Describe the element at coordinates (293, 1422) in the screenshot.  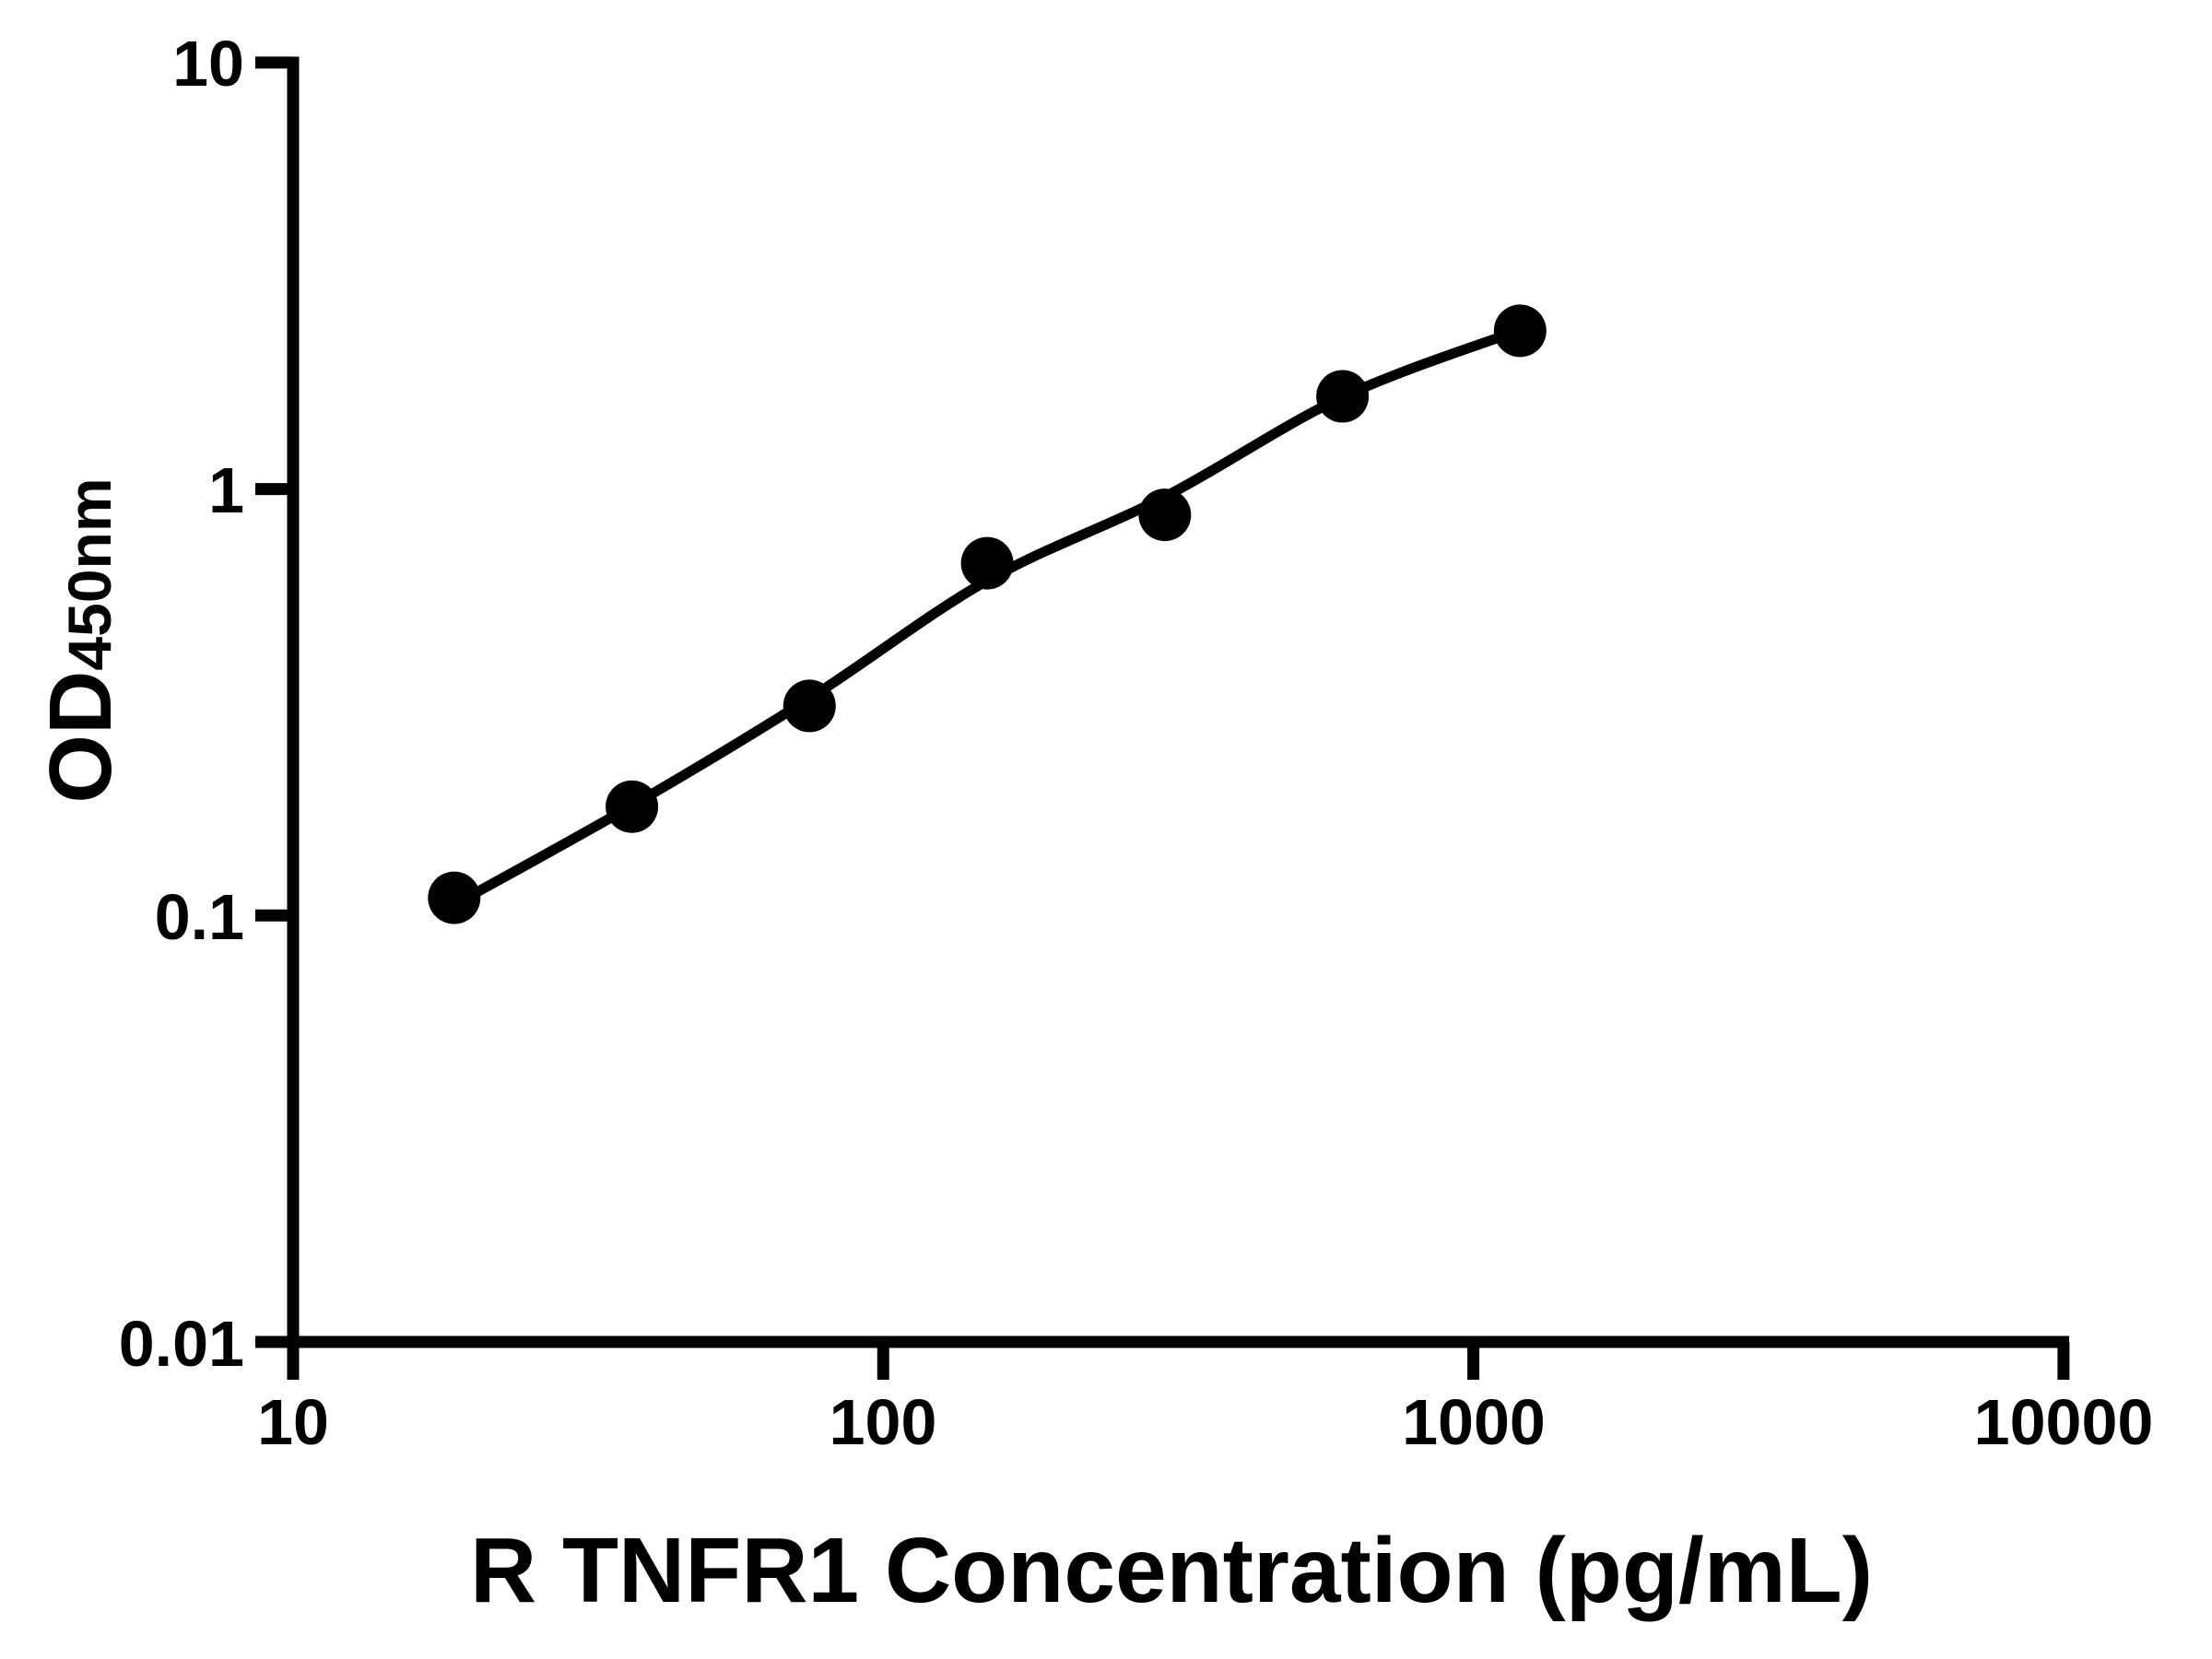
I see `x-tick-label: 10` at that location.